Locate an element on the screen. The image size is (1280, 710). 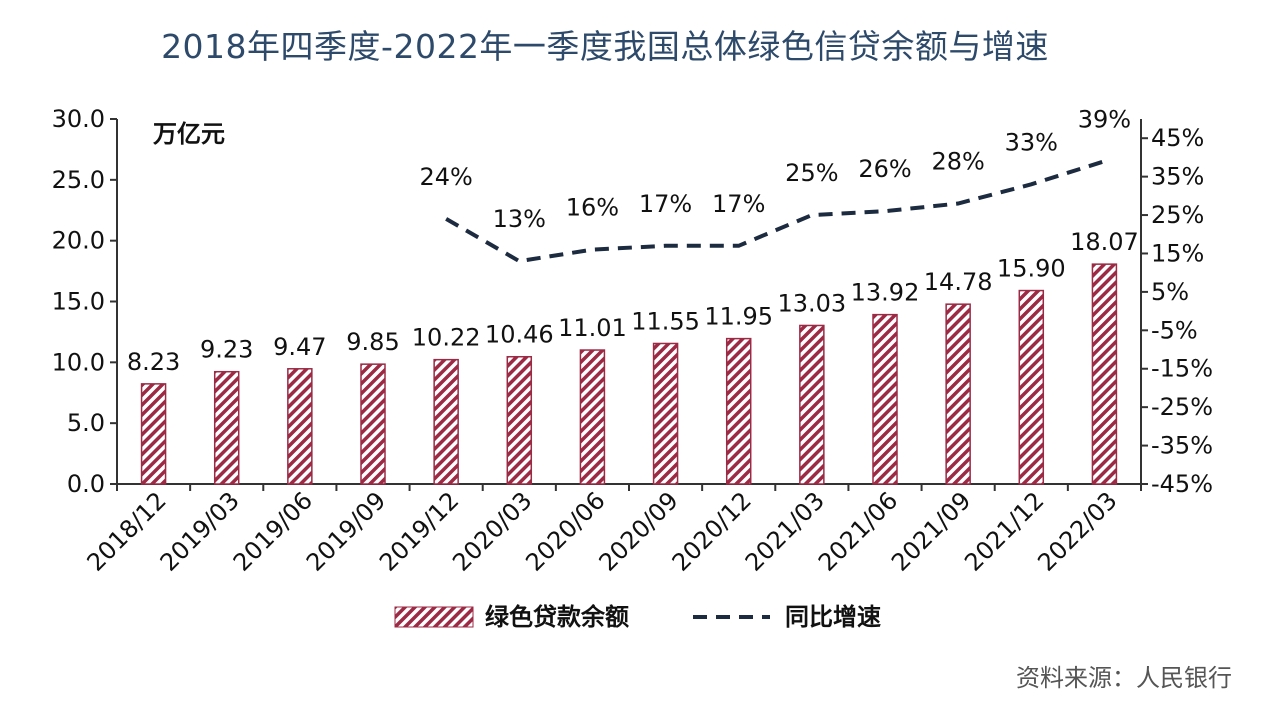
y2-tick-label: -5% is located at coordinates (1174, 330).